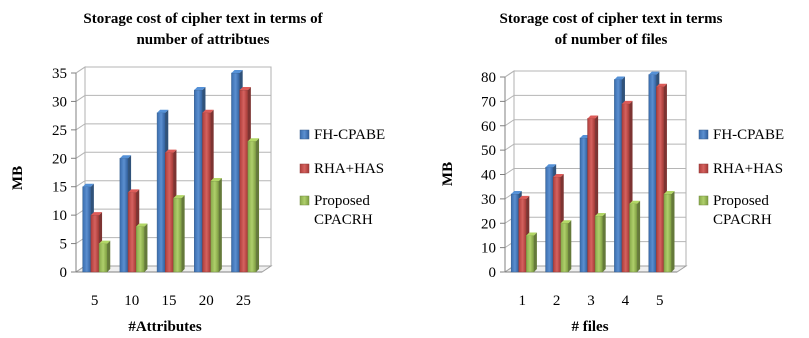 Image resolution: width=809 pixels, height=338 pixels. What do you see at coordinates (488, 176) in the screenshot?
I see `y-tick-label: 40` at bounding box center [488, 176].